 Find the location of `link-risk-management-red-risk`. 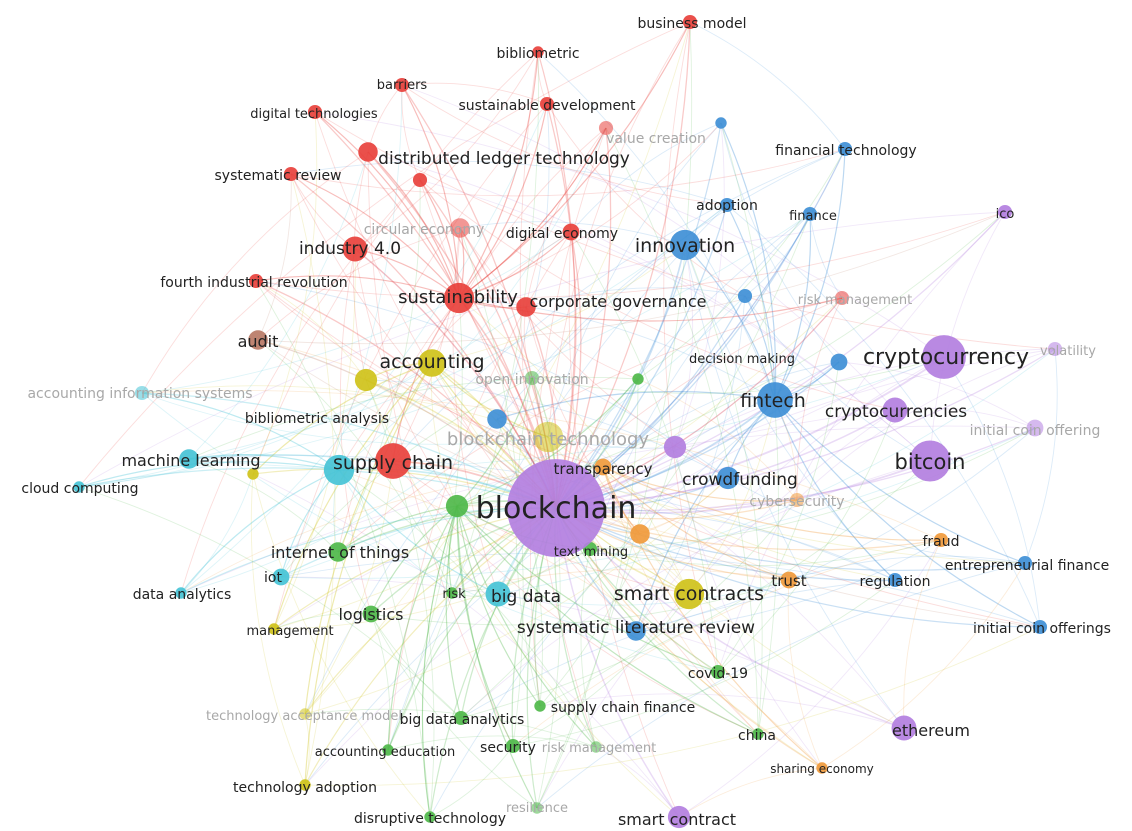

link-risk-management-red-risk is located at coordinates (647, 445).